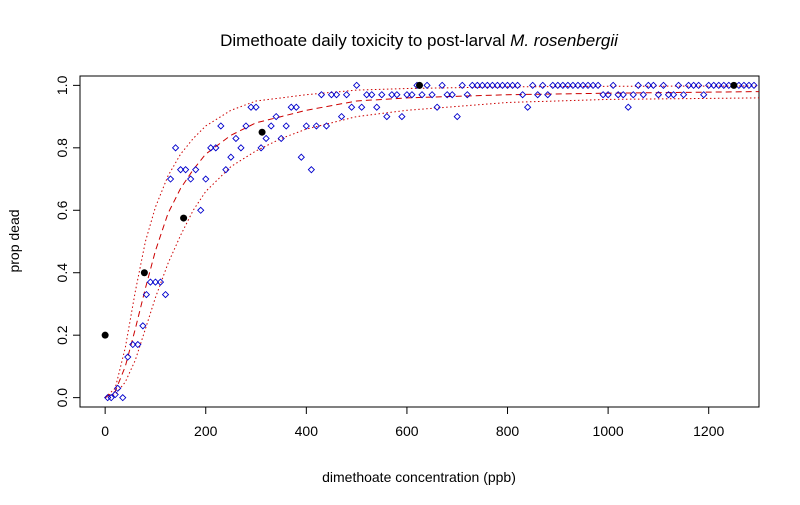 This screenshot has height=505, width=800. Describe the element at coordinates (206, 431) in the screenshot. I see `x-tick-label: 200` at that location.